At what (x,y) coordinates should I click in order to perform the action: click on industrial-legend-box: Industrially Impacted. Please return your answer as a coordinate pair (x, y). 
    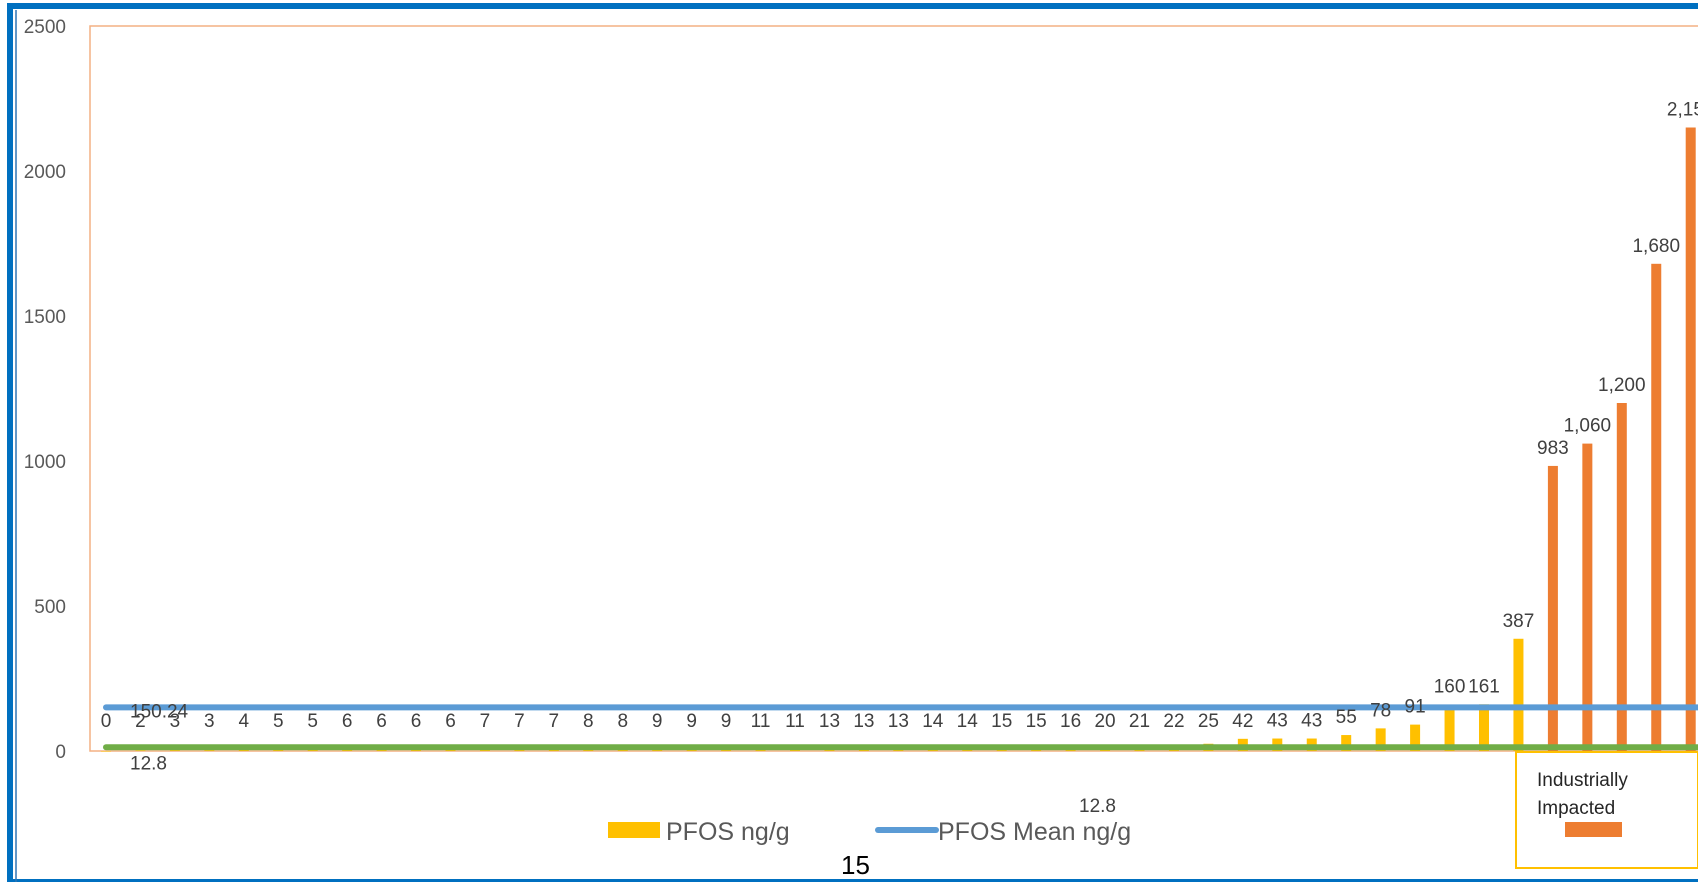
    Looking at the image, I should click on (1606, 810).